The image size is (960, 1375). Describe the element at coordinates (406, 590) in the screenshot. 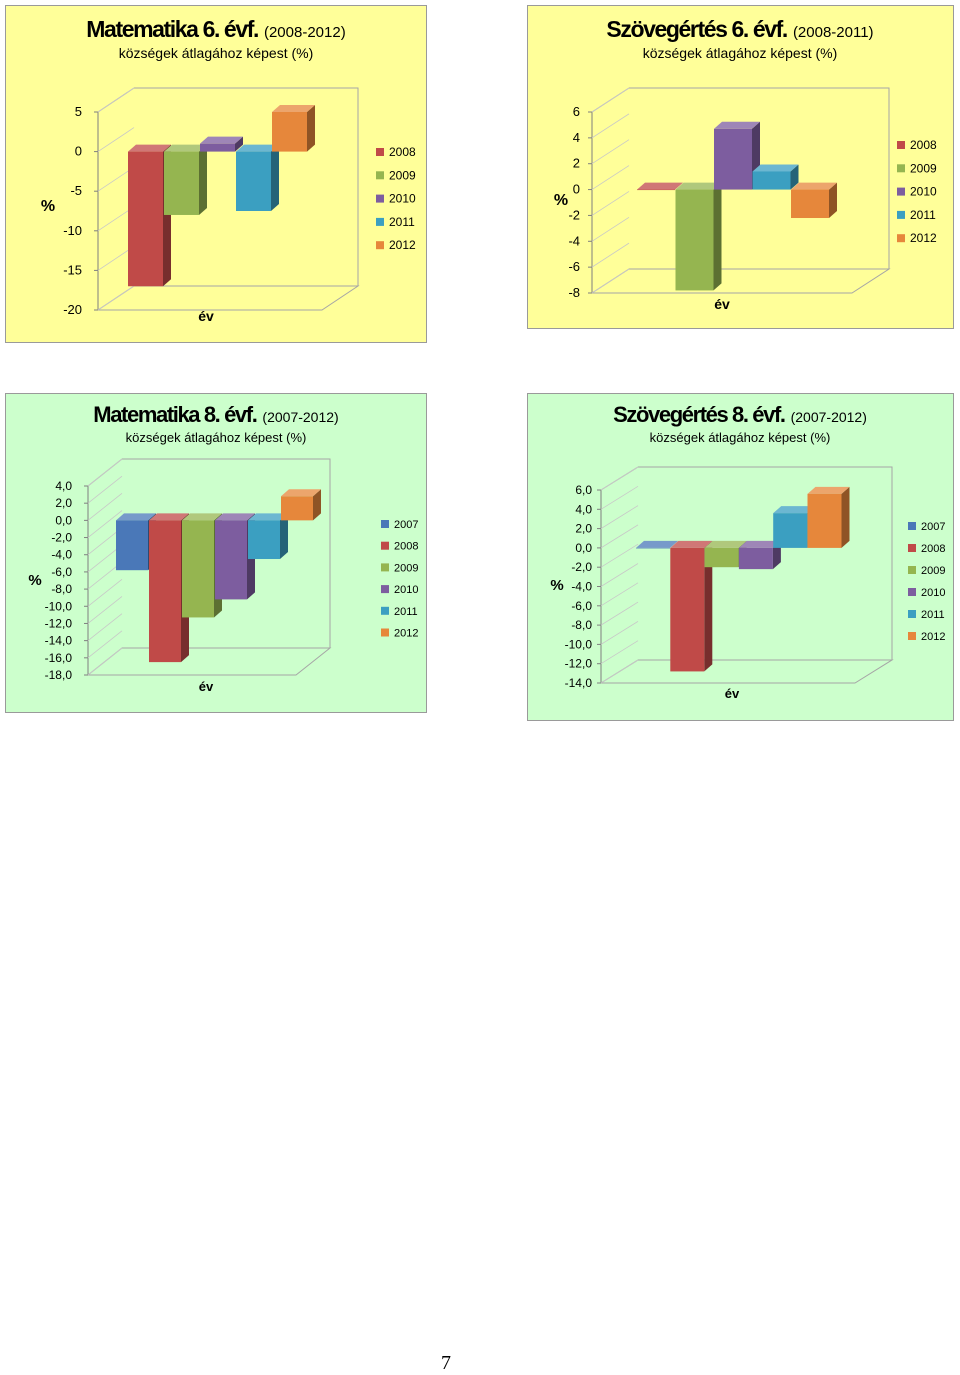

I see `legend-label: 2010` at that location.